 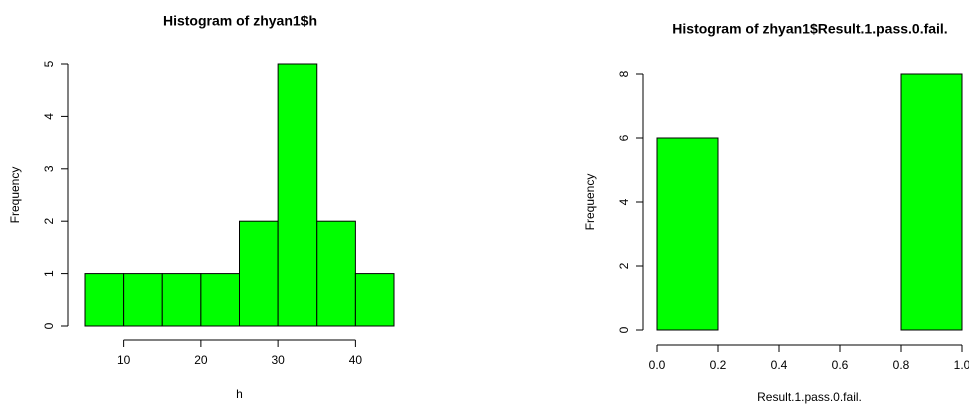 I want to click on chart-title: Histogram of zhyan1$h, so click(x=240, y=21).